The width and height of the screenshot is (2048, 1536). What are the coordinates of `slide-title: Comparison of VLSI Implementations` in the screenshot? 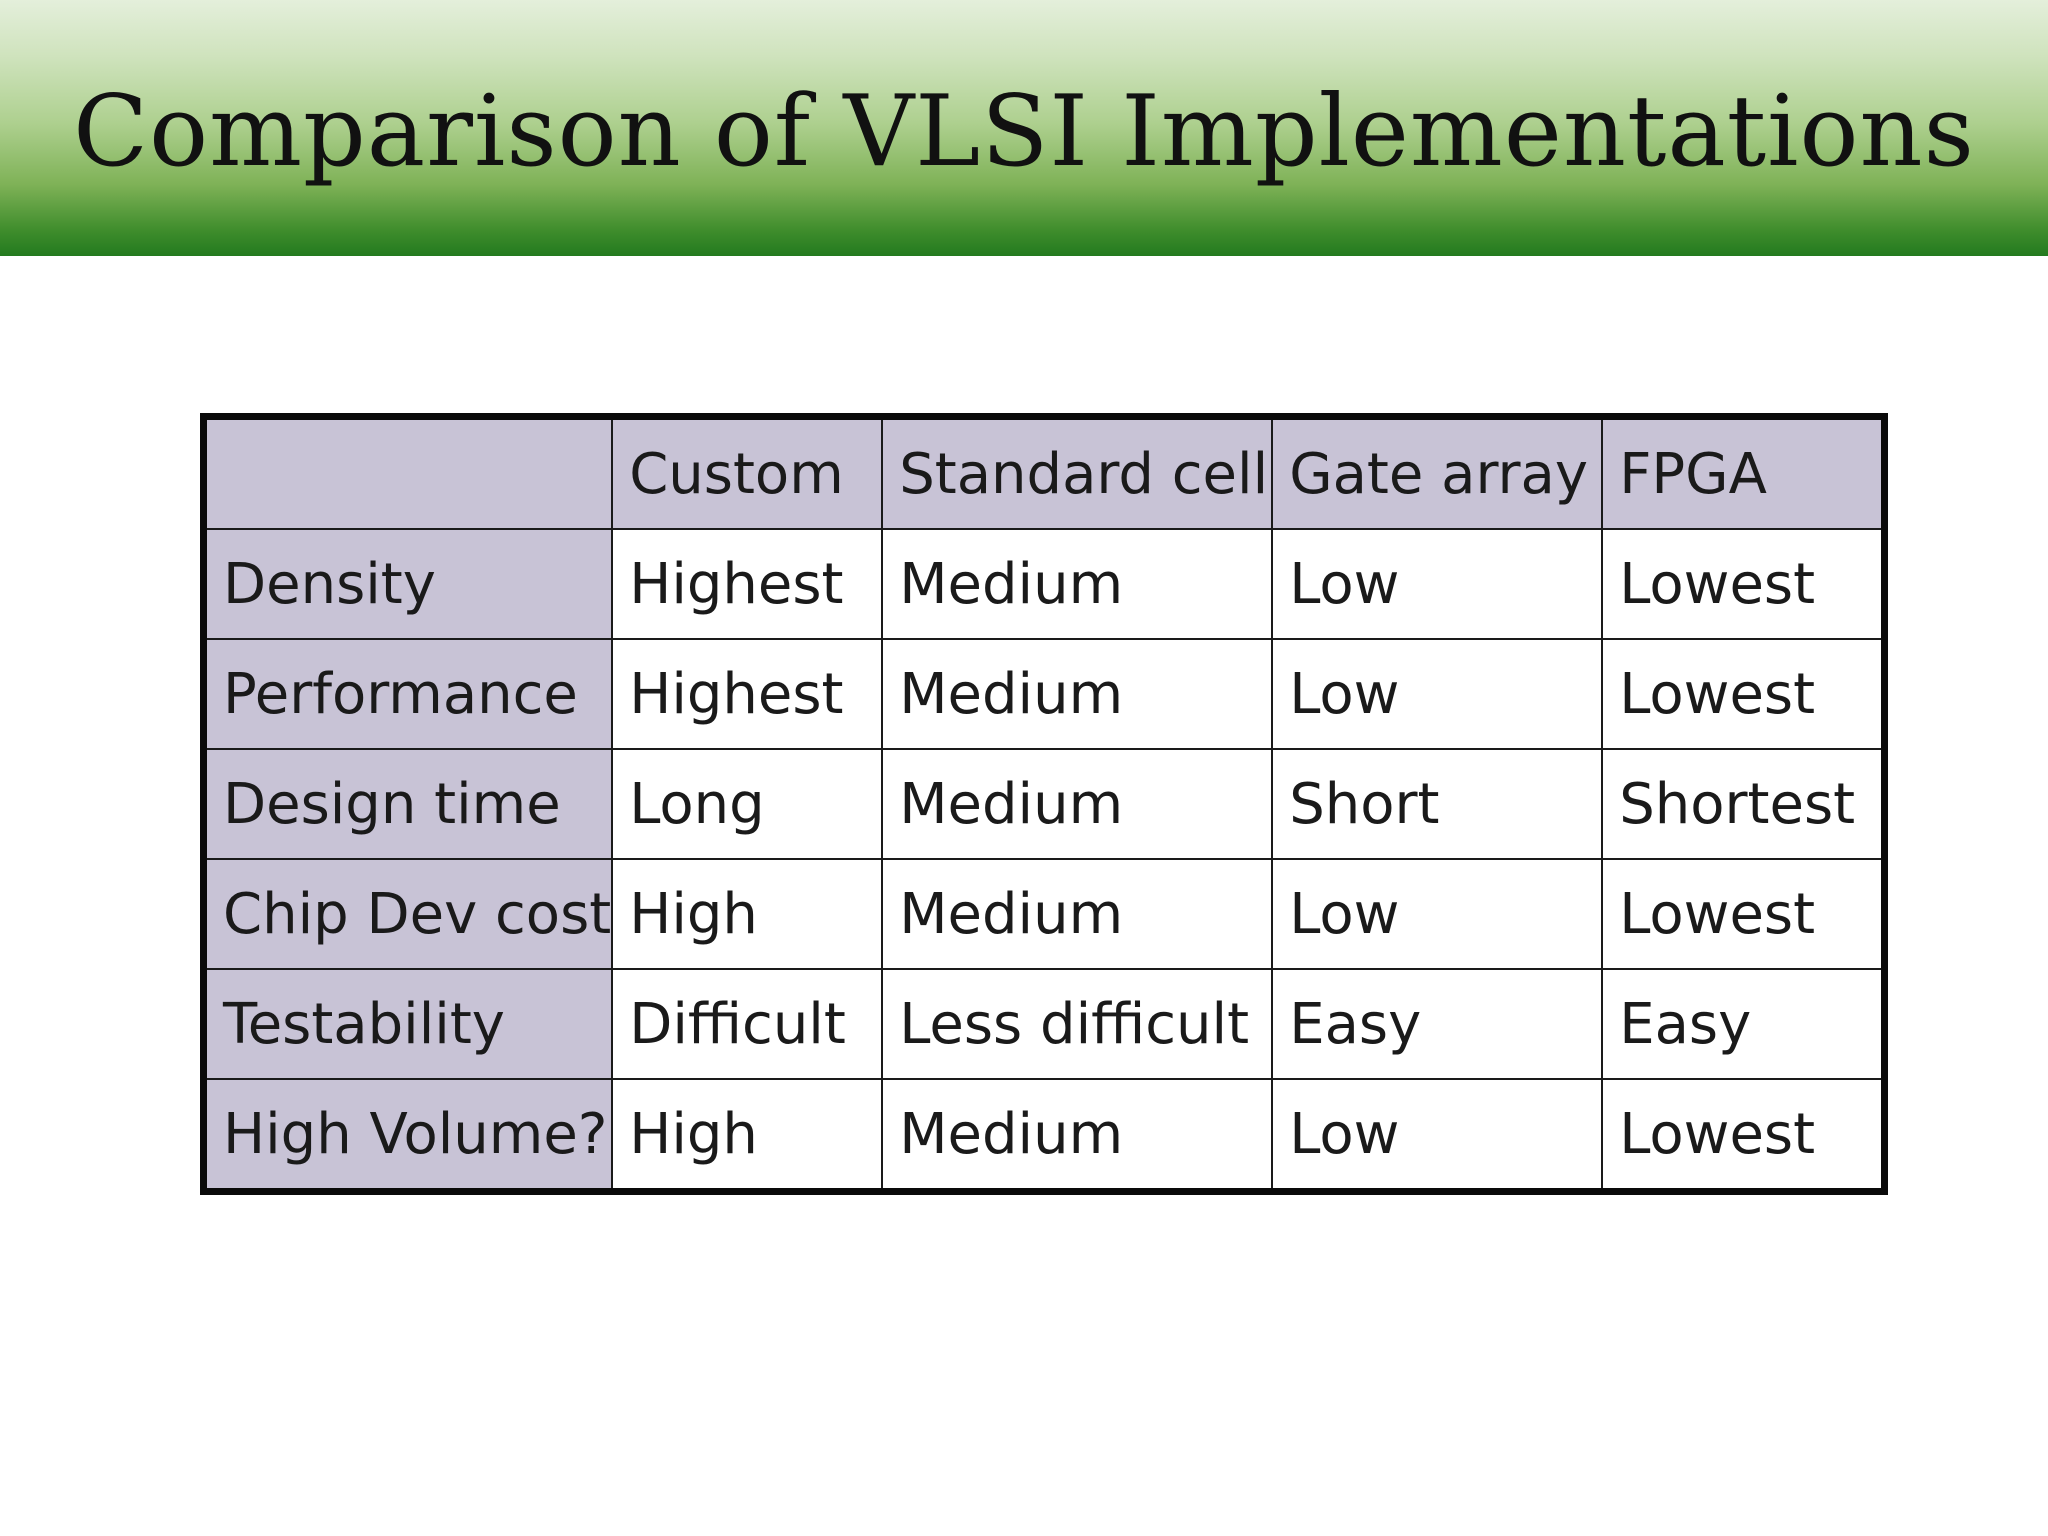 It's located at (1024, 132).